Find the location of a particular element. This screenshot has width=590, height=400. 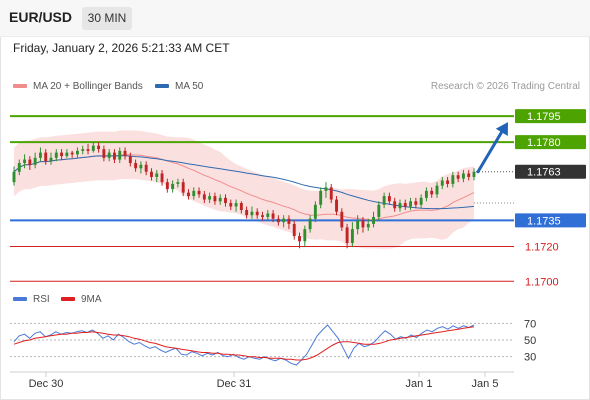

x-tick-label: Dec 30 is located at coordinates (46, 384).